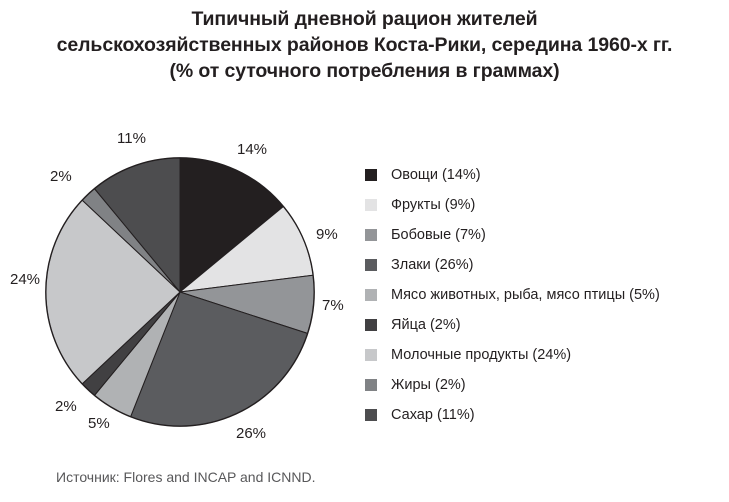  Describe the element at coordinates (433, 414) in the screenshot. I see `legend-item-label: Сахар (11%)` at that location.